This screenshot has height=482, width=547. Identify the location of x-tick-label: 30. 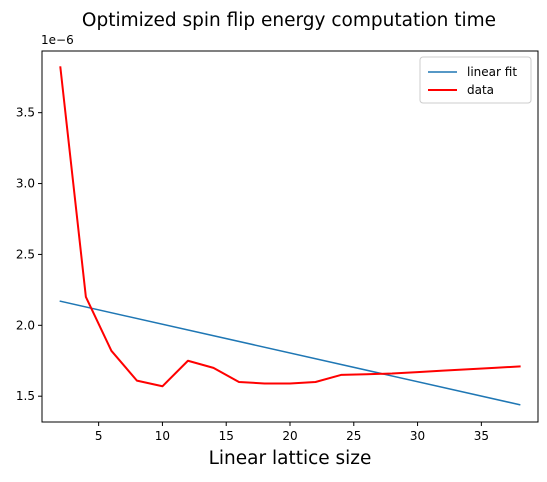
(417, 436).